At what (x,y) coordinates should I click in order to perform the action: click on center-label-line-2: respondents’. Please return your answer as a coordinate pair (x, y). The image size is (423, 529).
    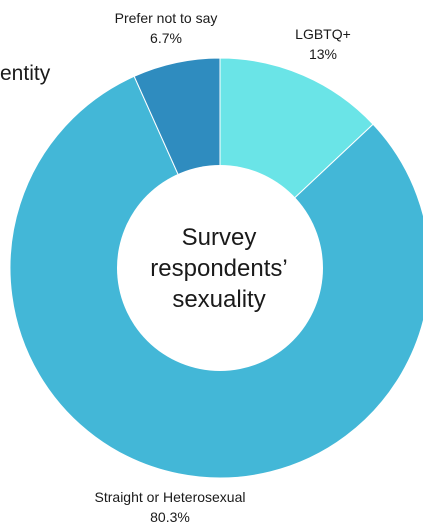
    Looking at the image, I should click on (219, 268).